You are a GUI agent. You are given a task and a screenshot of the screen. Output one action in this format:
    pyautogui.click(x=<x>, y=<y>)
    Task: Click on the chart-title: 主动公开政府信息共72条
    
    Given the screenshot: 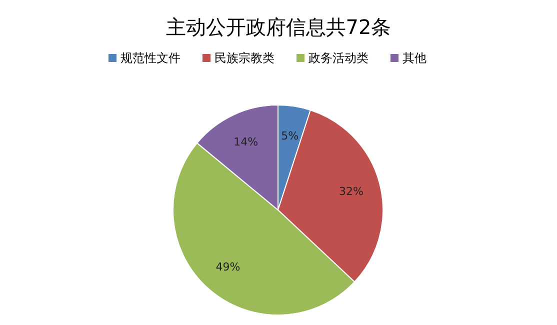 What is the action you would take?
    pyautogui.click(x=279, y=27)
    